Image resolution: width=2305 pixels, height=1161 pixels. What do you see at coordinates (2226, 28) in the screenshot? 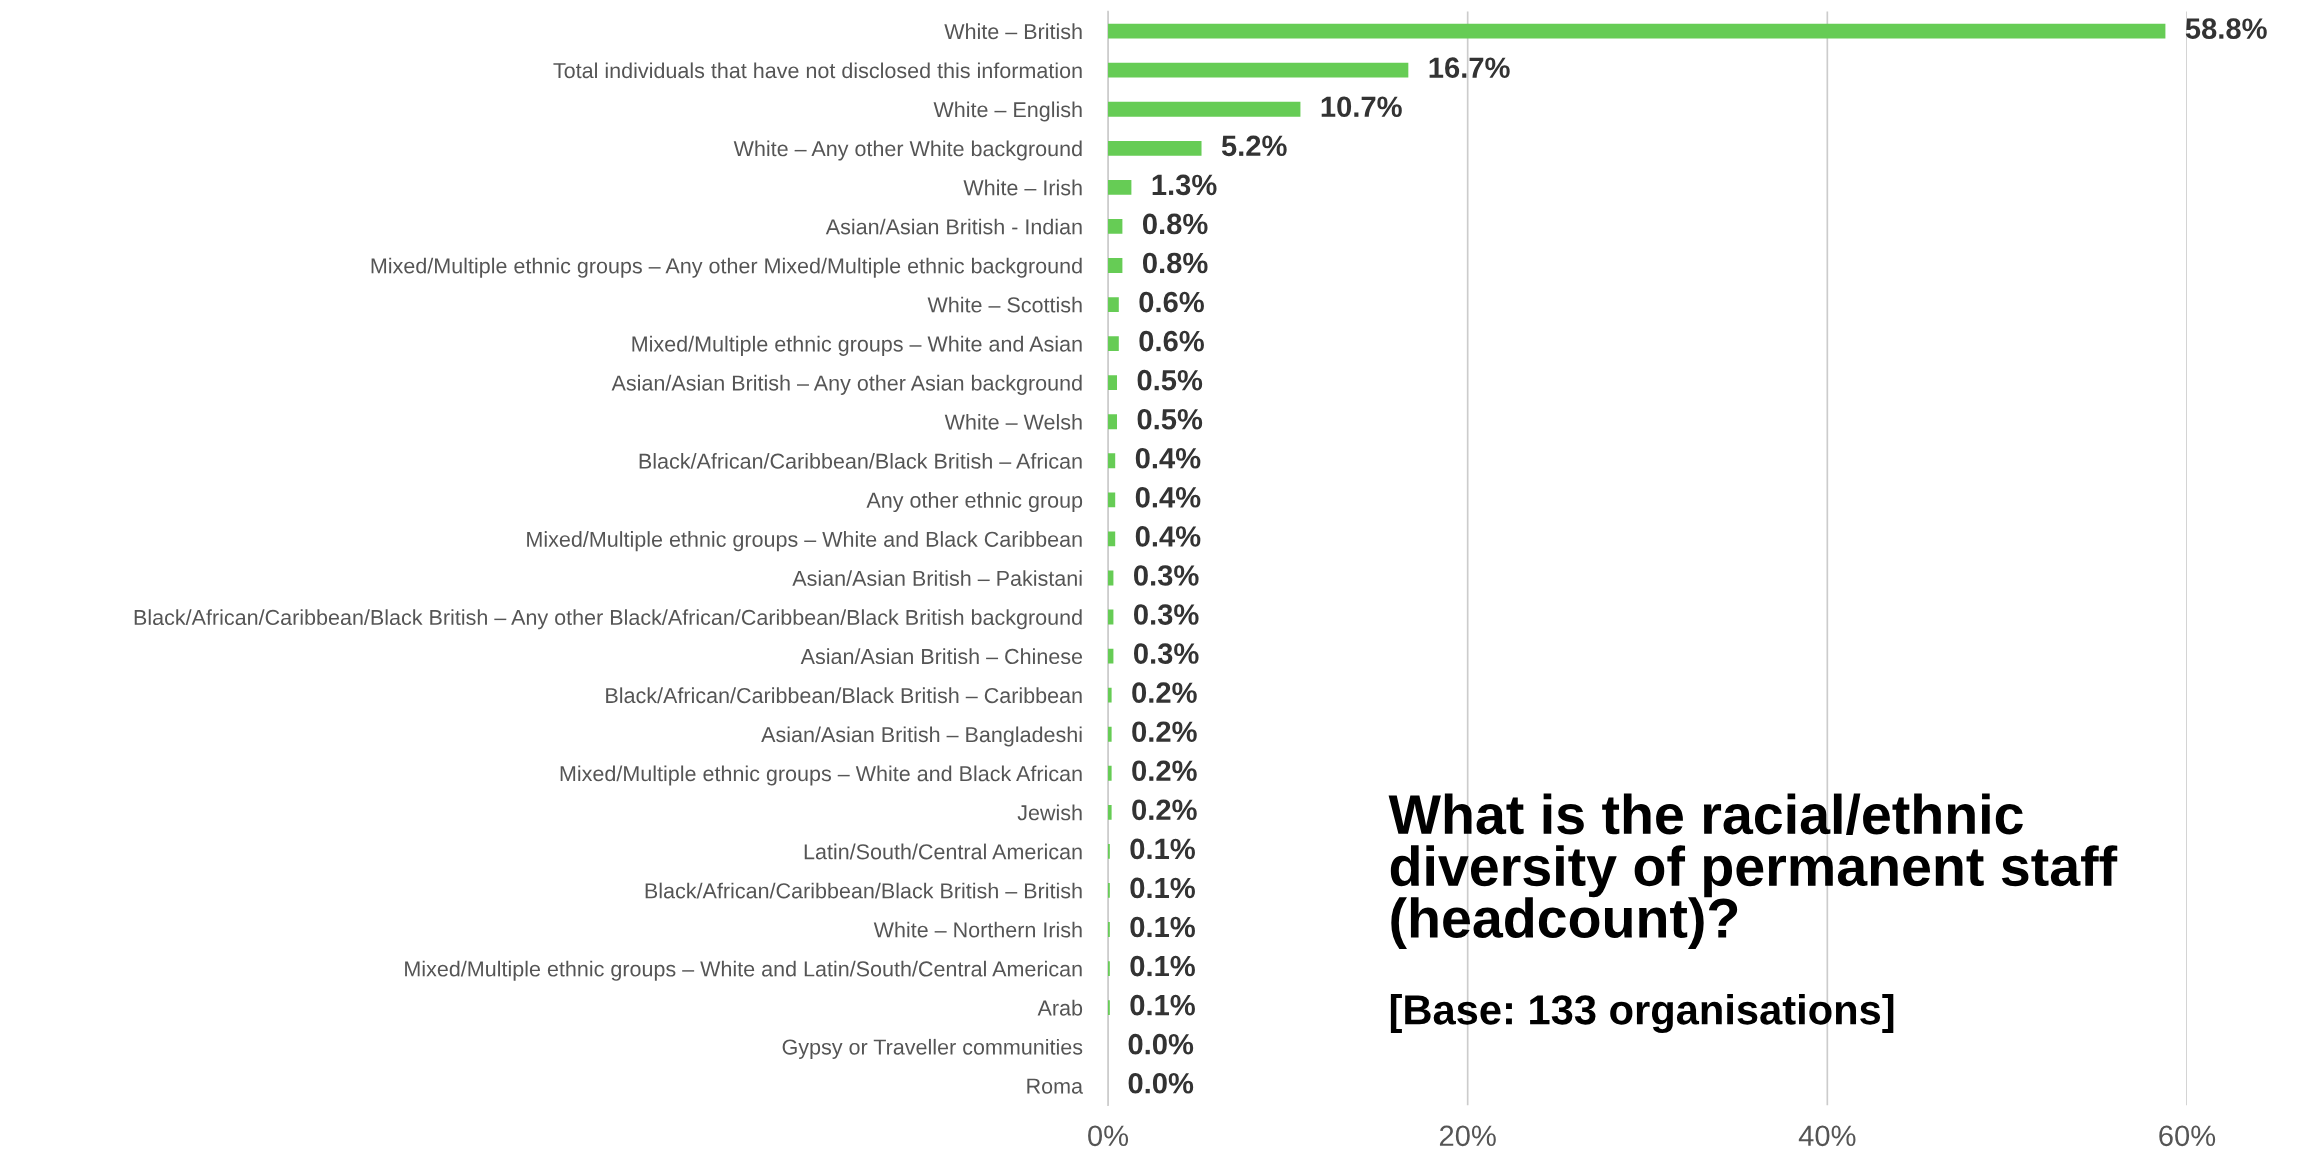
I see `data-label: 58.8%` at bounding box center [2226, 28].